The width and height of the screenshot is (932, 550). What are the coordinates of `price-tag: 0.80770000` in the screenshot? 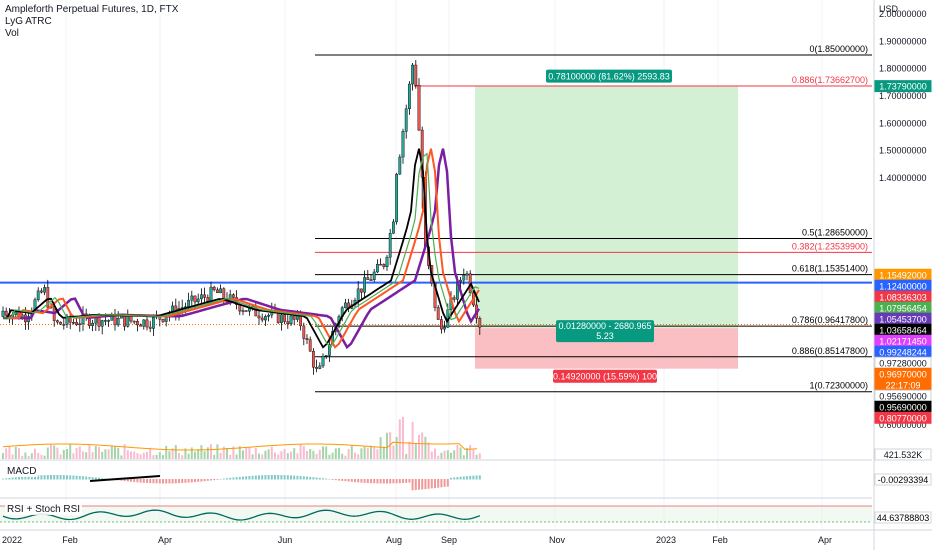 It's located at (903, 418).